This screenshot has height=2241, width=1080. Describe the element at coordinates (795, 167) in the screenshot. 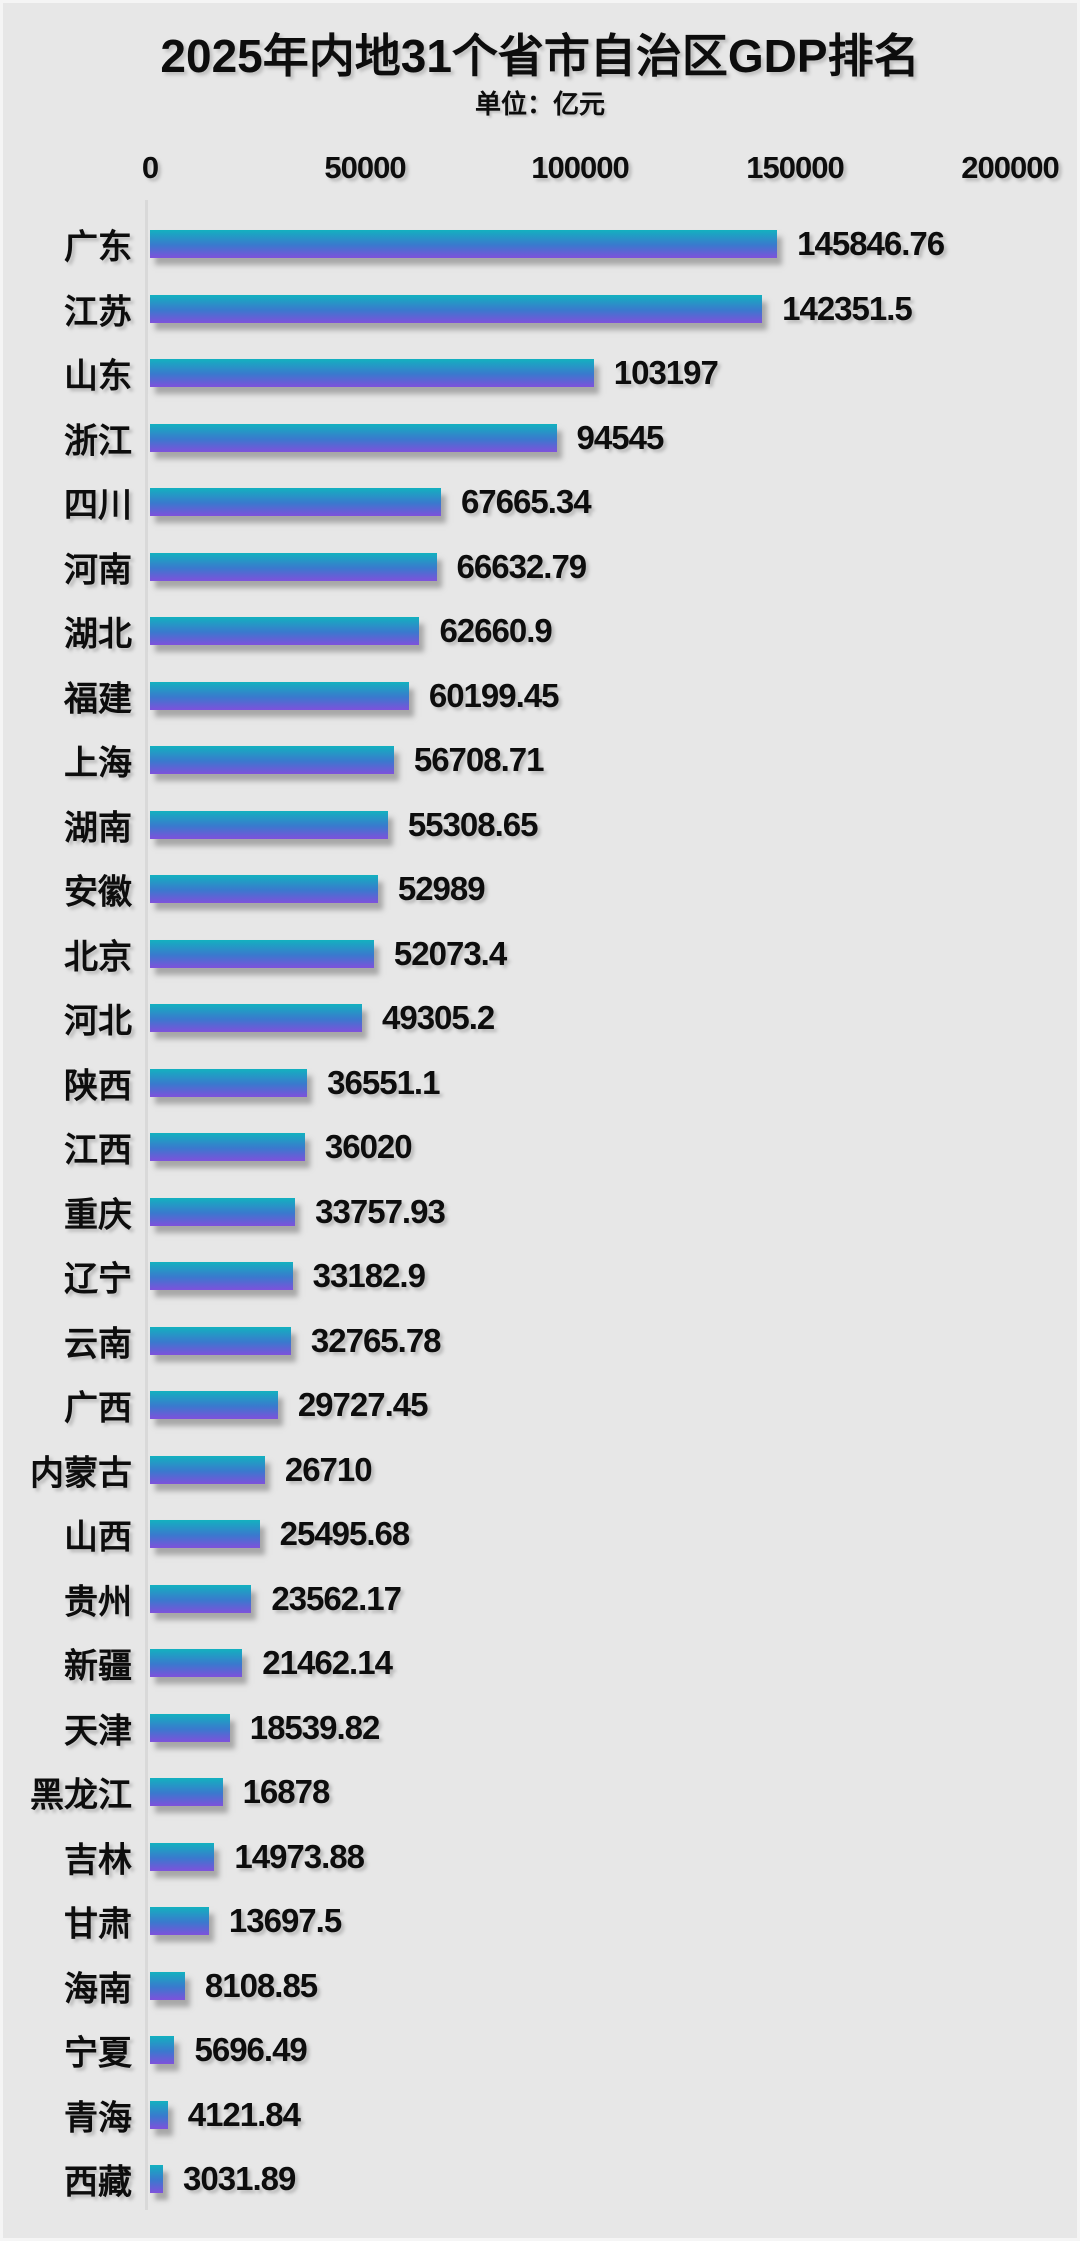

I see `x-axis-tick-label: 150000` at that location.